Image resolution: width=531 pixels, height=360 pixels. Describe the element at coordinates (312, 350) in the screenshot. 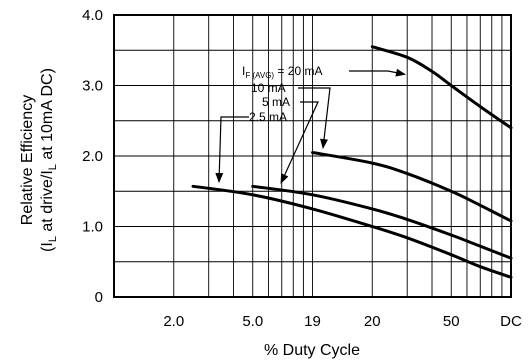

I see `x-axis-title: % Duty Cycle` at that location.